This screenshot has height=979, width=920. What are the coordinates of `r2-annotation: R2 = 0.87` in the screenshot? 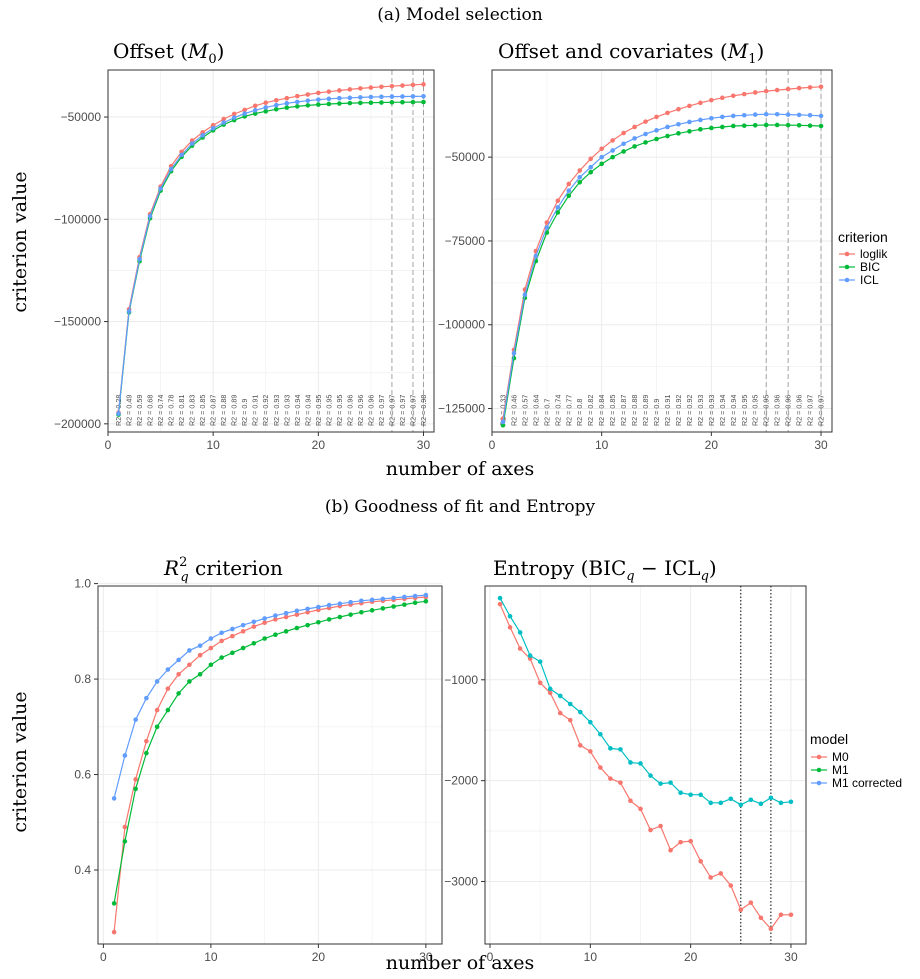 It's located at (213, 410).